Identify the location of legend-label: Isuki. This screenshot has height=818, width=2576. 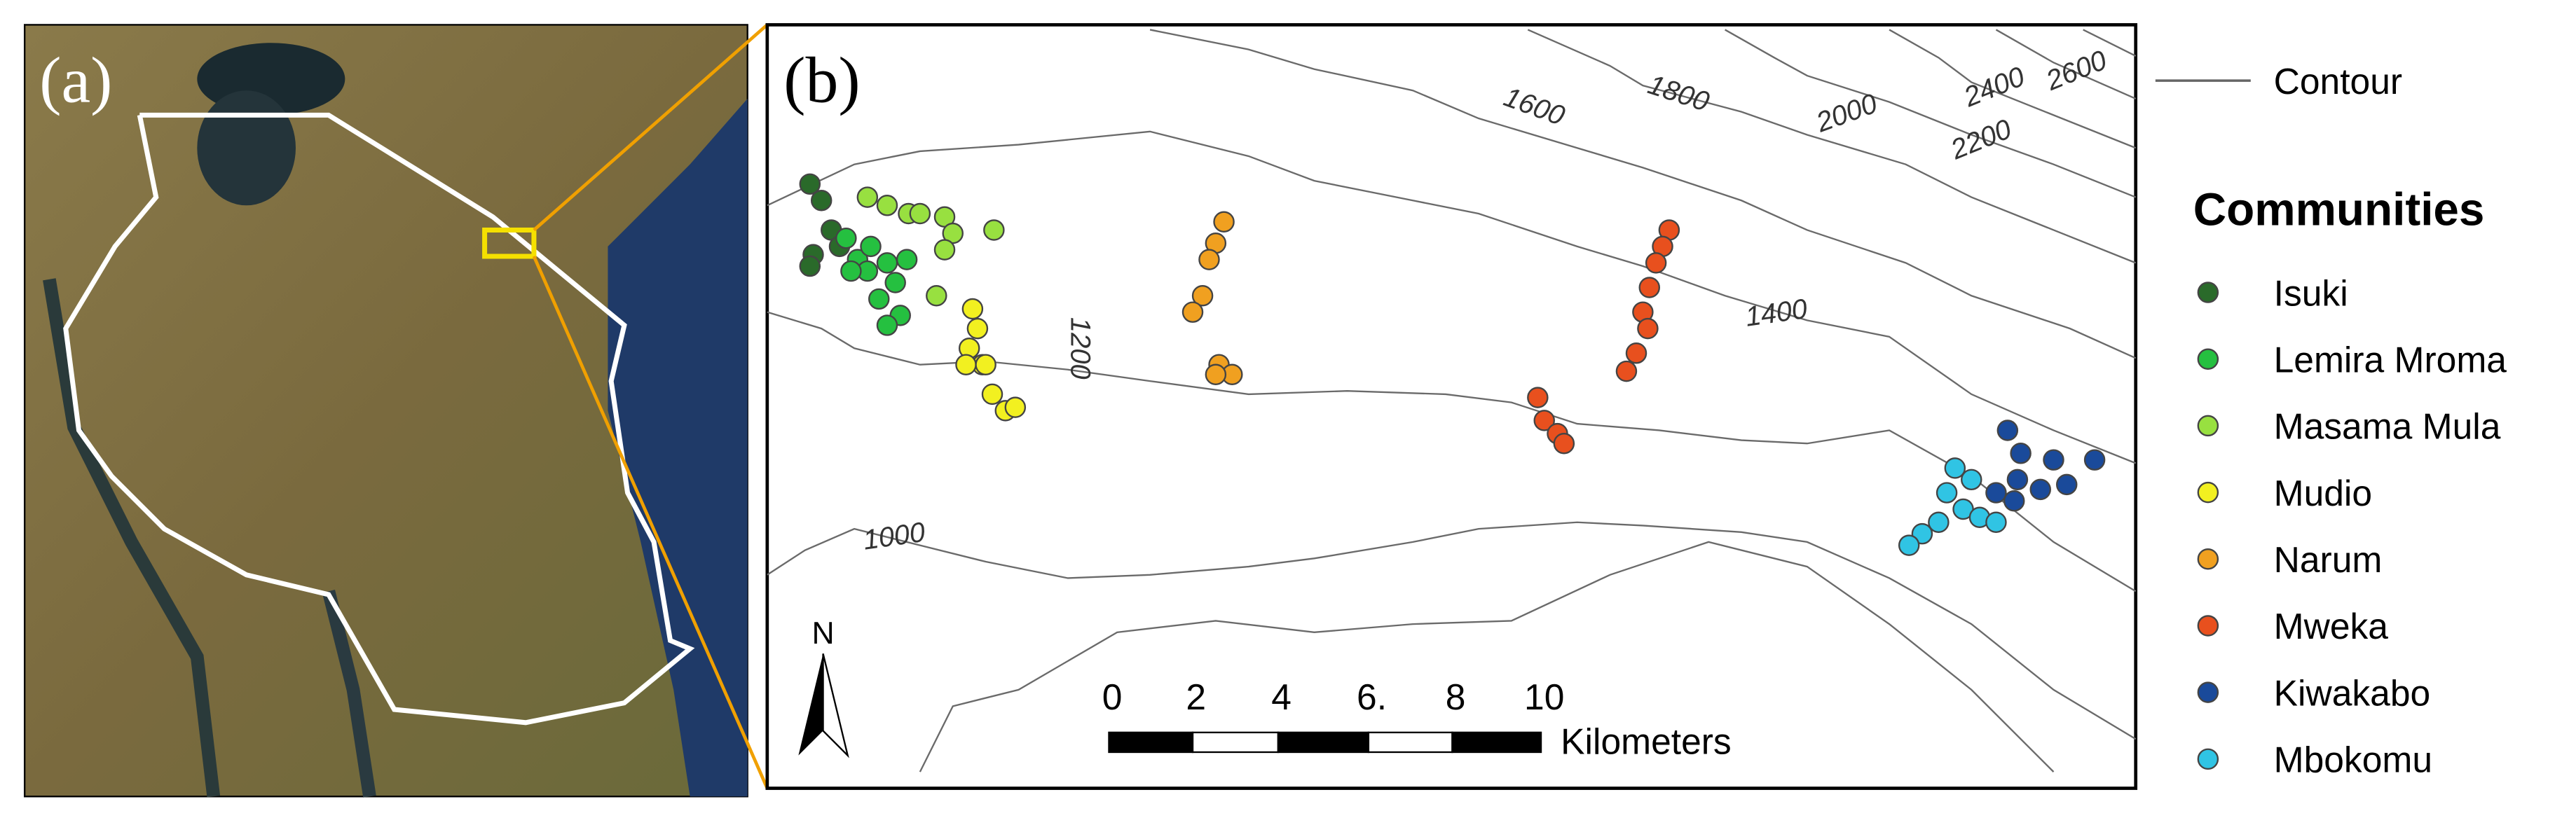
(2311, 292).